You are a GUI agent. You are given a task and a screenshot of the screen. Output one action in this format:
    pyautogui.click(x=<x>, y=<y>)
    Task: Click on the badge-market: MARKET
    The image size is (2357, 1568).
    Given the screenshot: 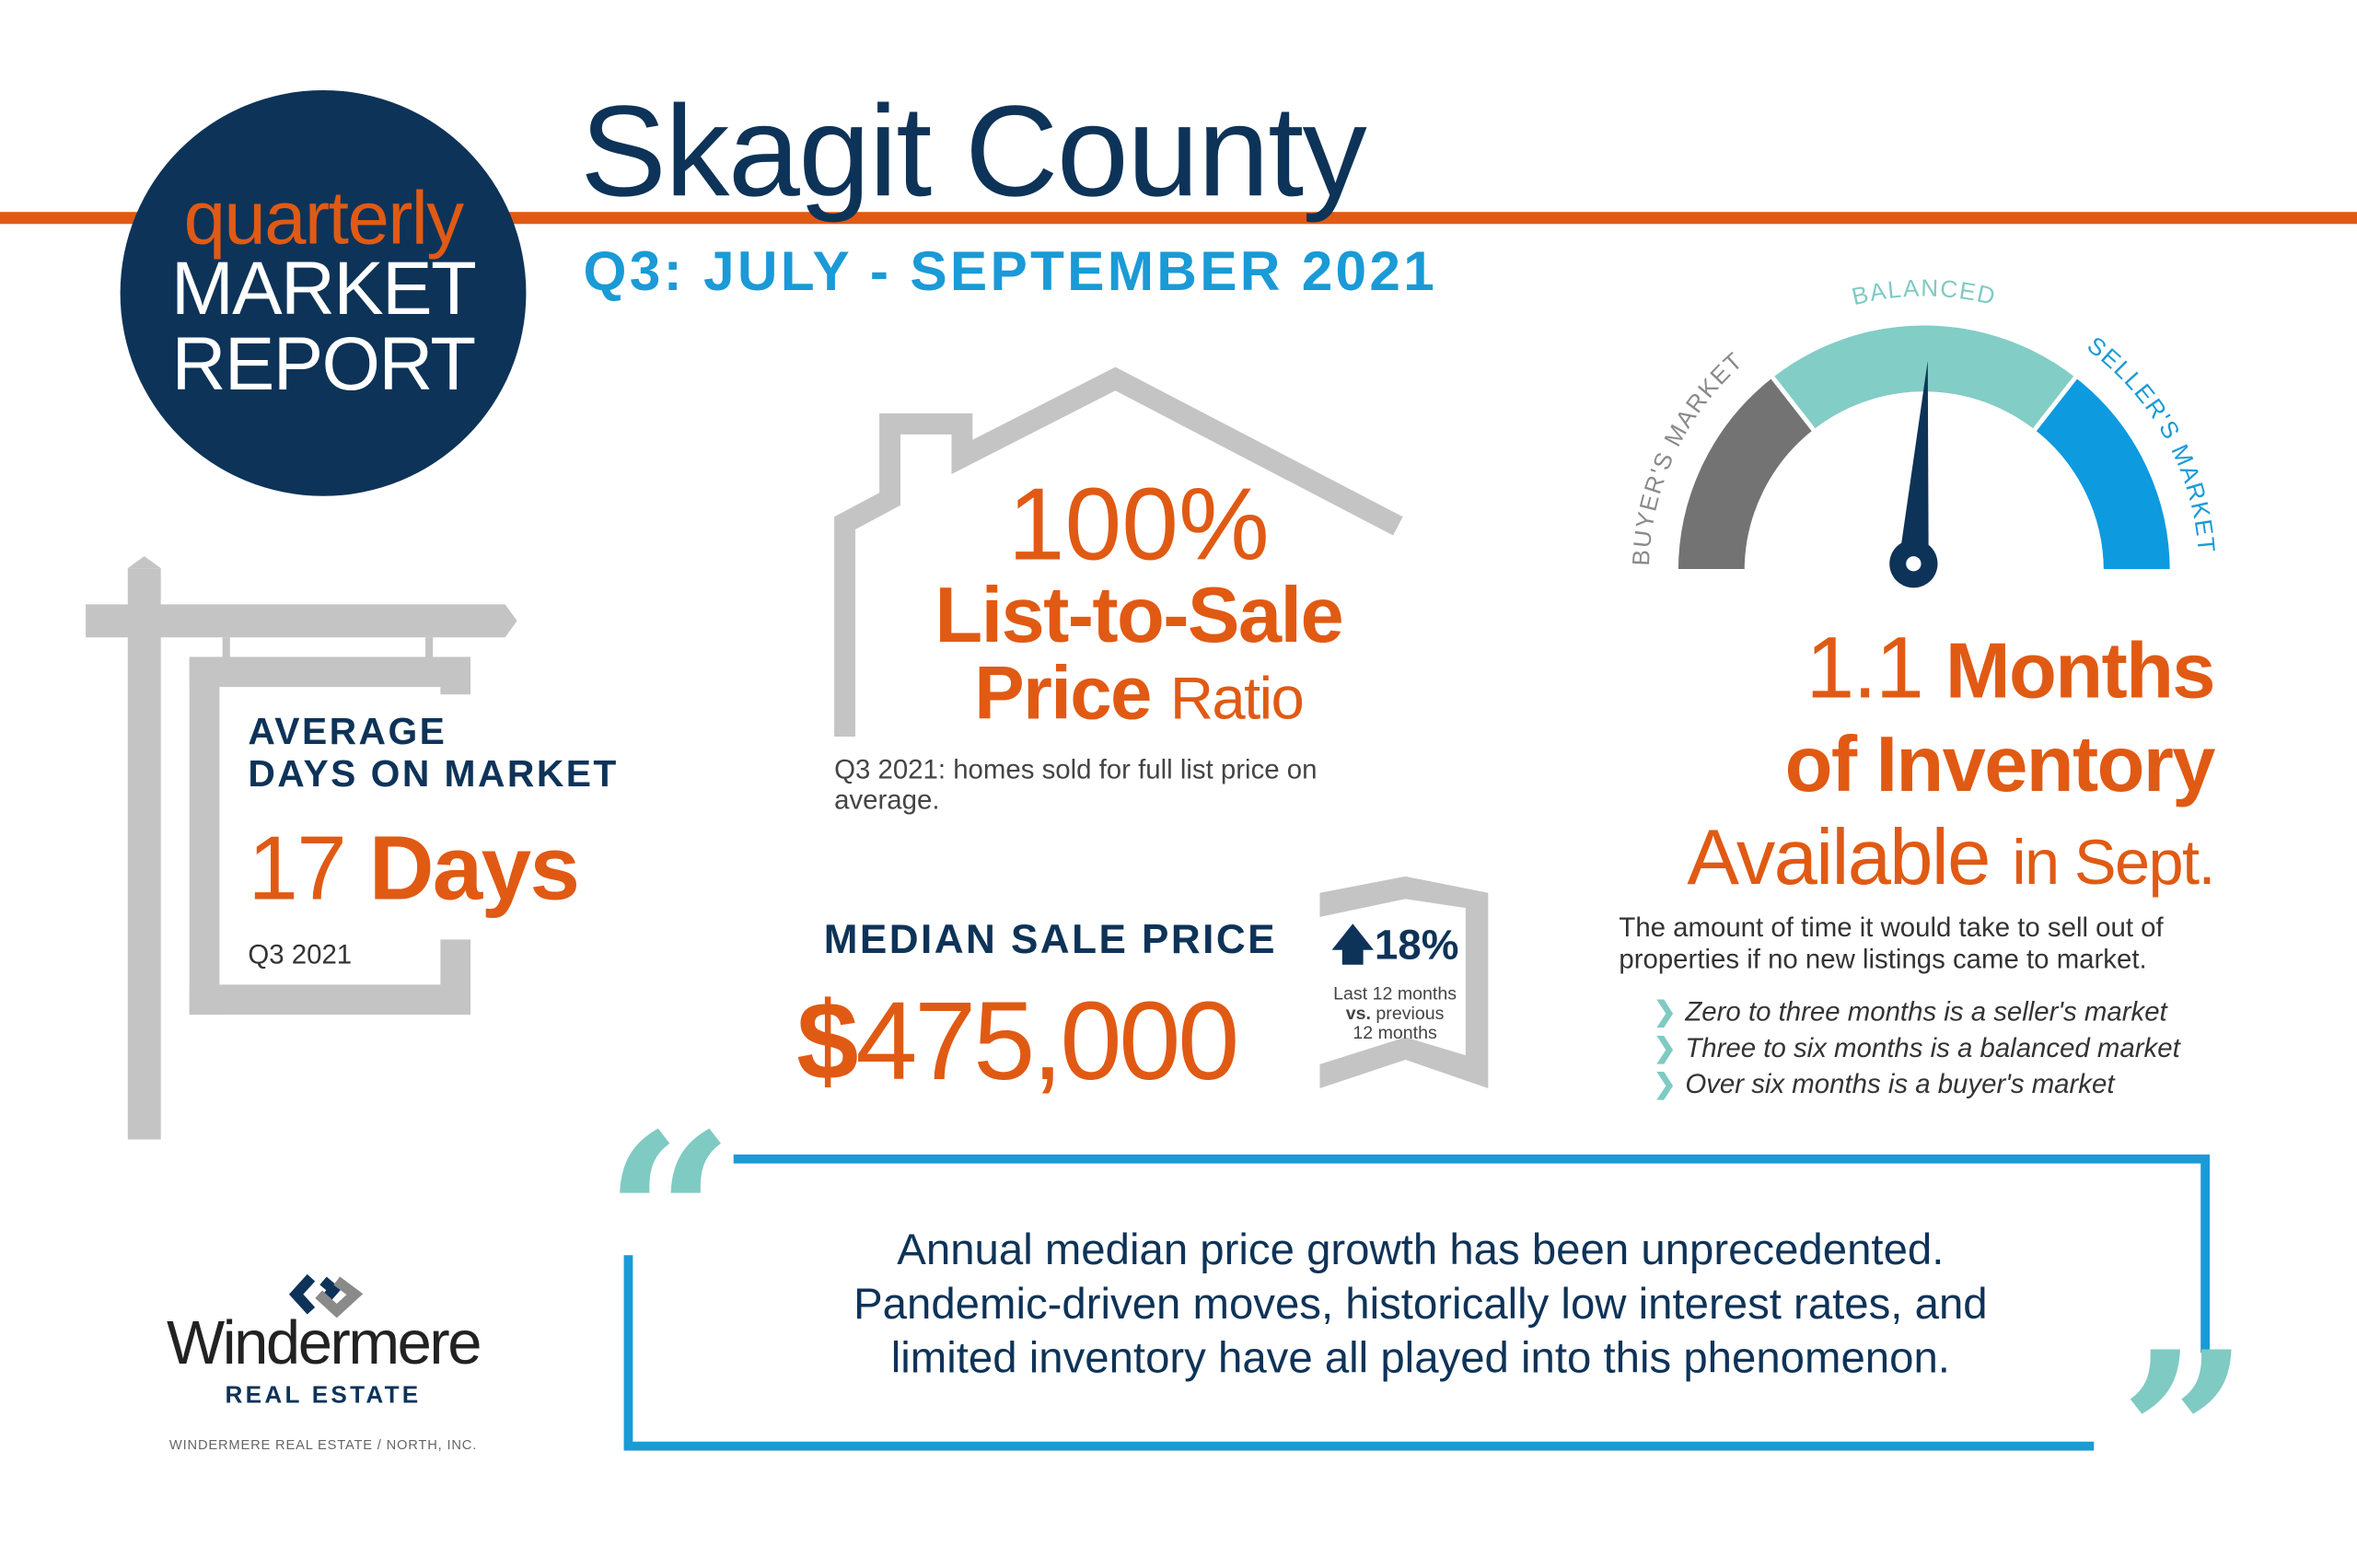 What is the action you would take?
    pyautogui.click(x=323, y=288)
    